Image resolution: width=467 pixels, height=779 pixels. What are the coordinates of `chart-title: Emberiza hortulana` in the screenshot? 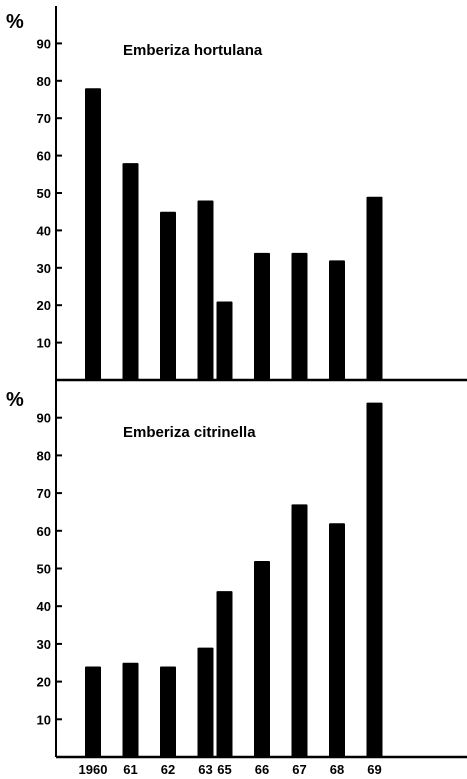 It's located at (193, 50).